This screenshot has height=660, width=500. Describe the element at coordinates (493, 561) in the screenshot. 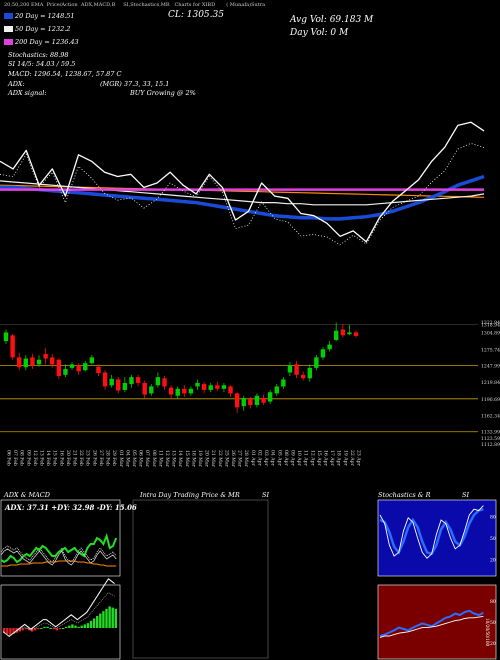

I see `stoch-tick-label: 20` at that location.